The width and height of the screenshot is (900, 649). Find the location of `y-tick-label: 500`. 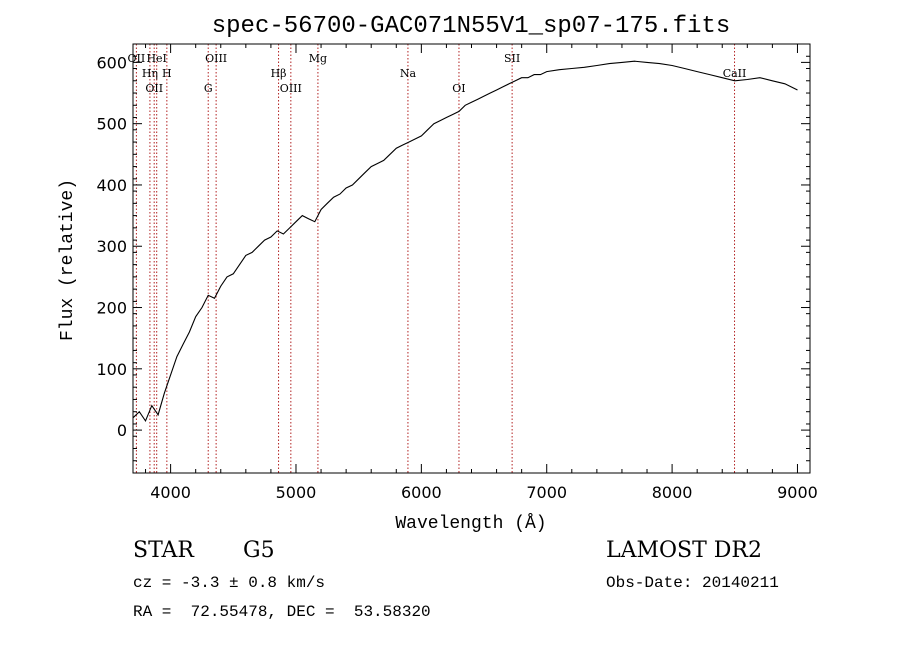

y-tick-label: 500 is located at coordinates (111, 124).